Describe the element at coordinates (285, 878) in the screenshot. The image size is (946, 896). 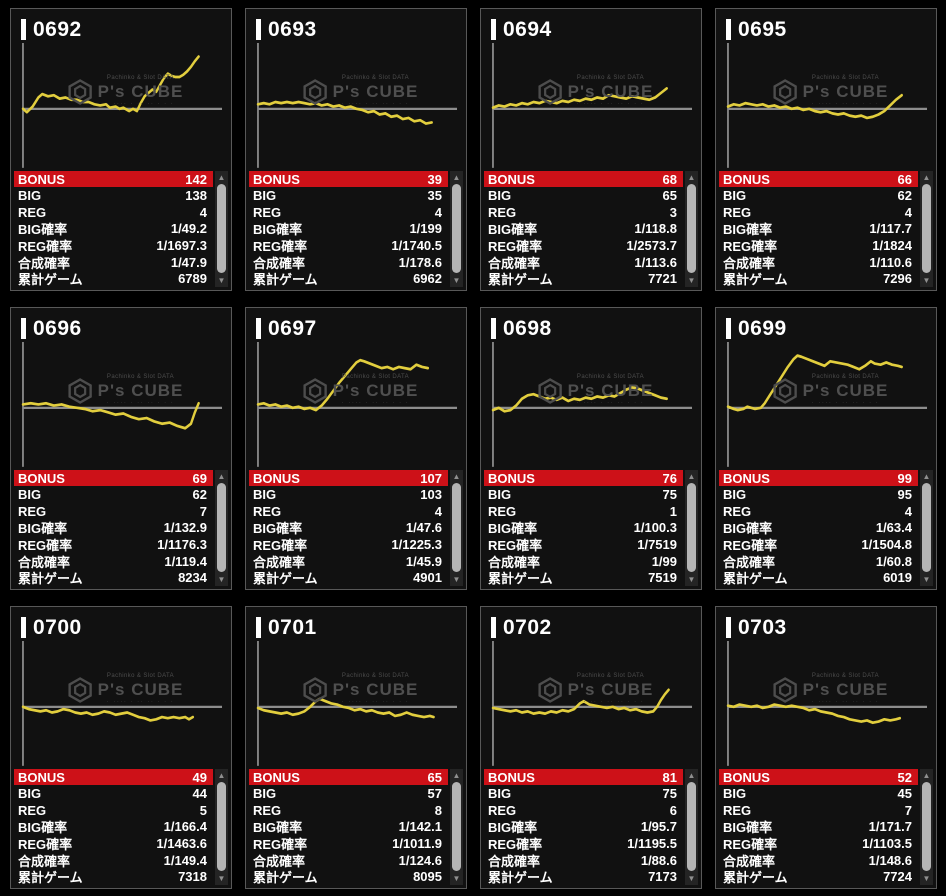
I see `stat-label: 累計ゲーム` at that location.